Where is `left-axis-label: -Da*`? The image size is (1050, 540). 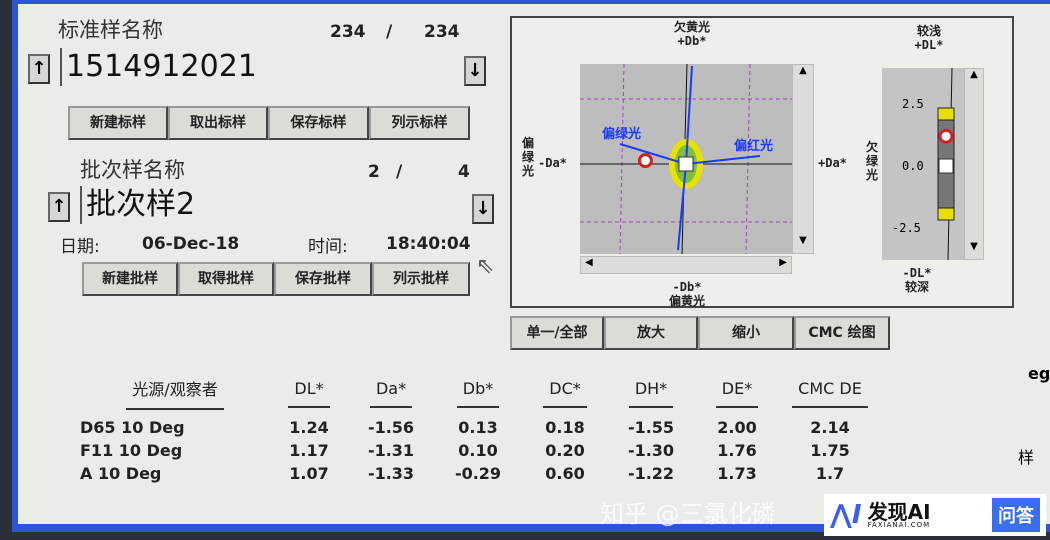 left-axis-label: -Da* is located at coordinates (552, 163).